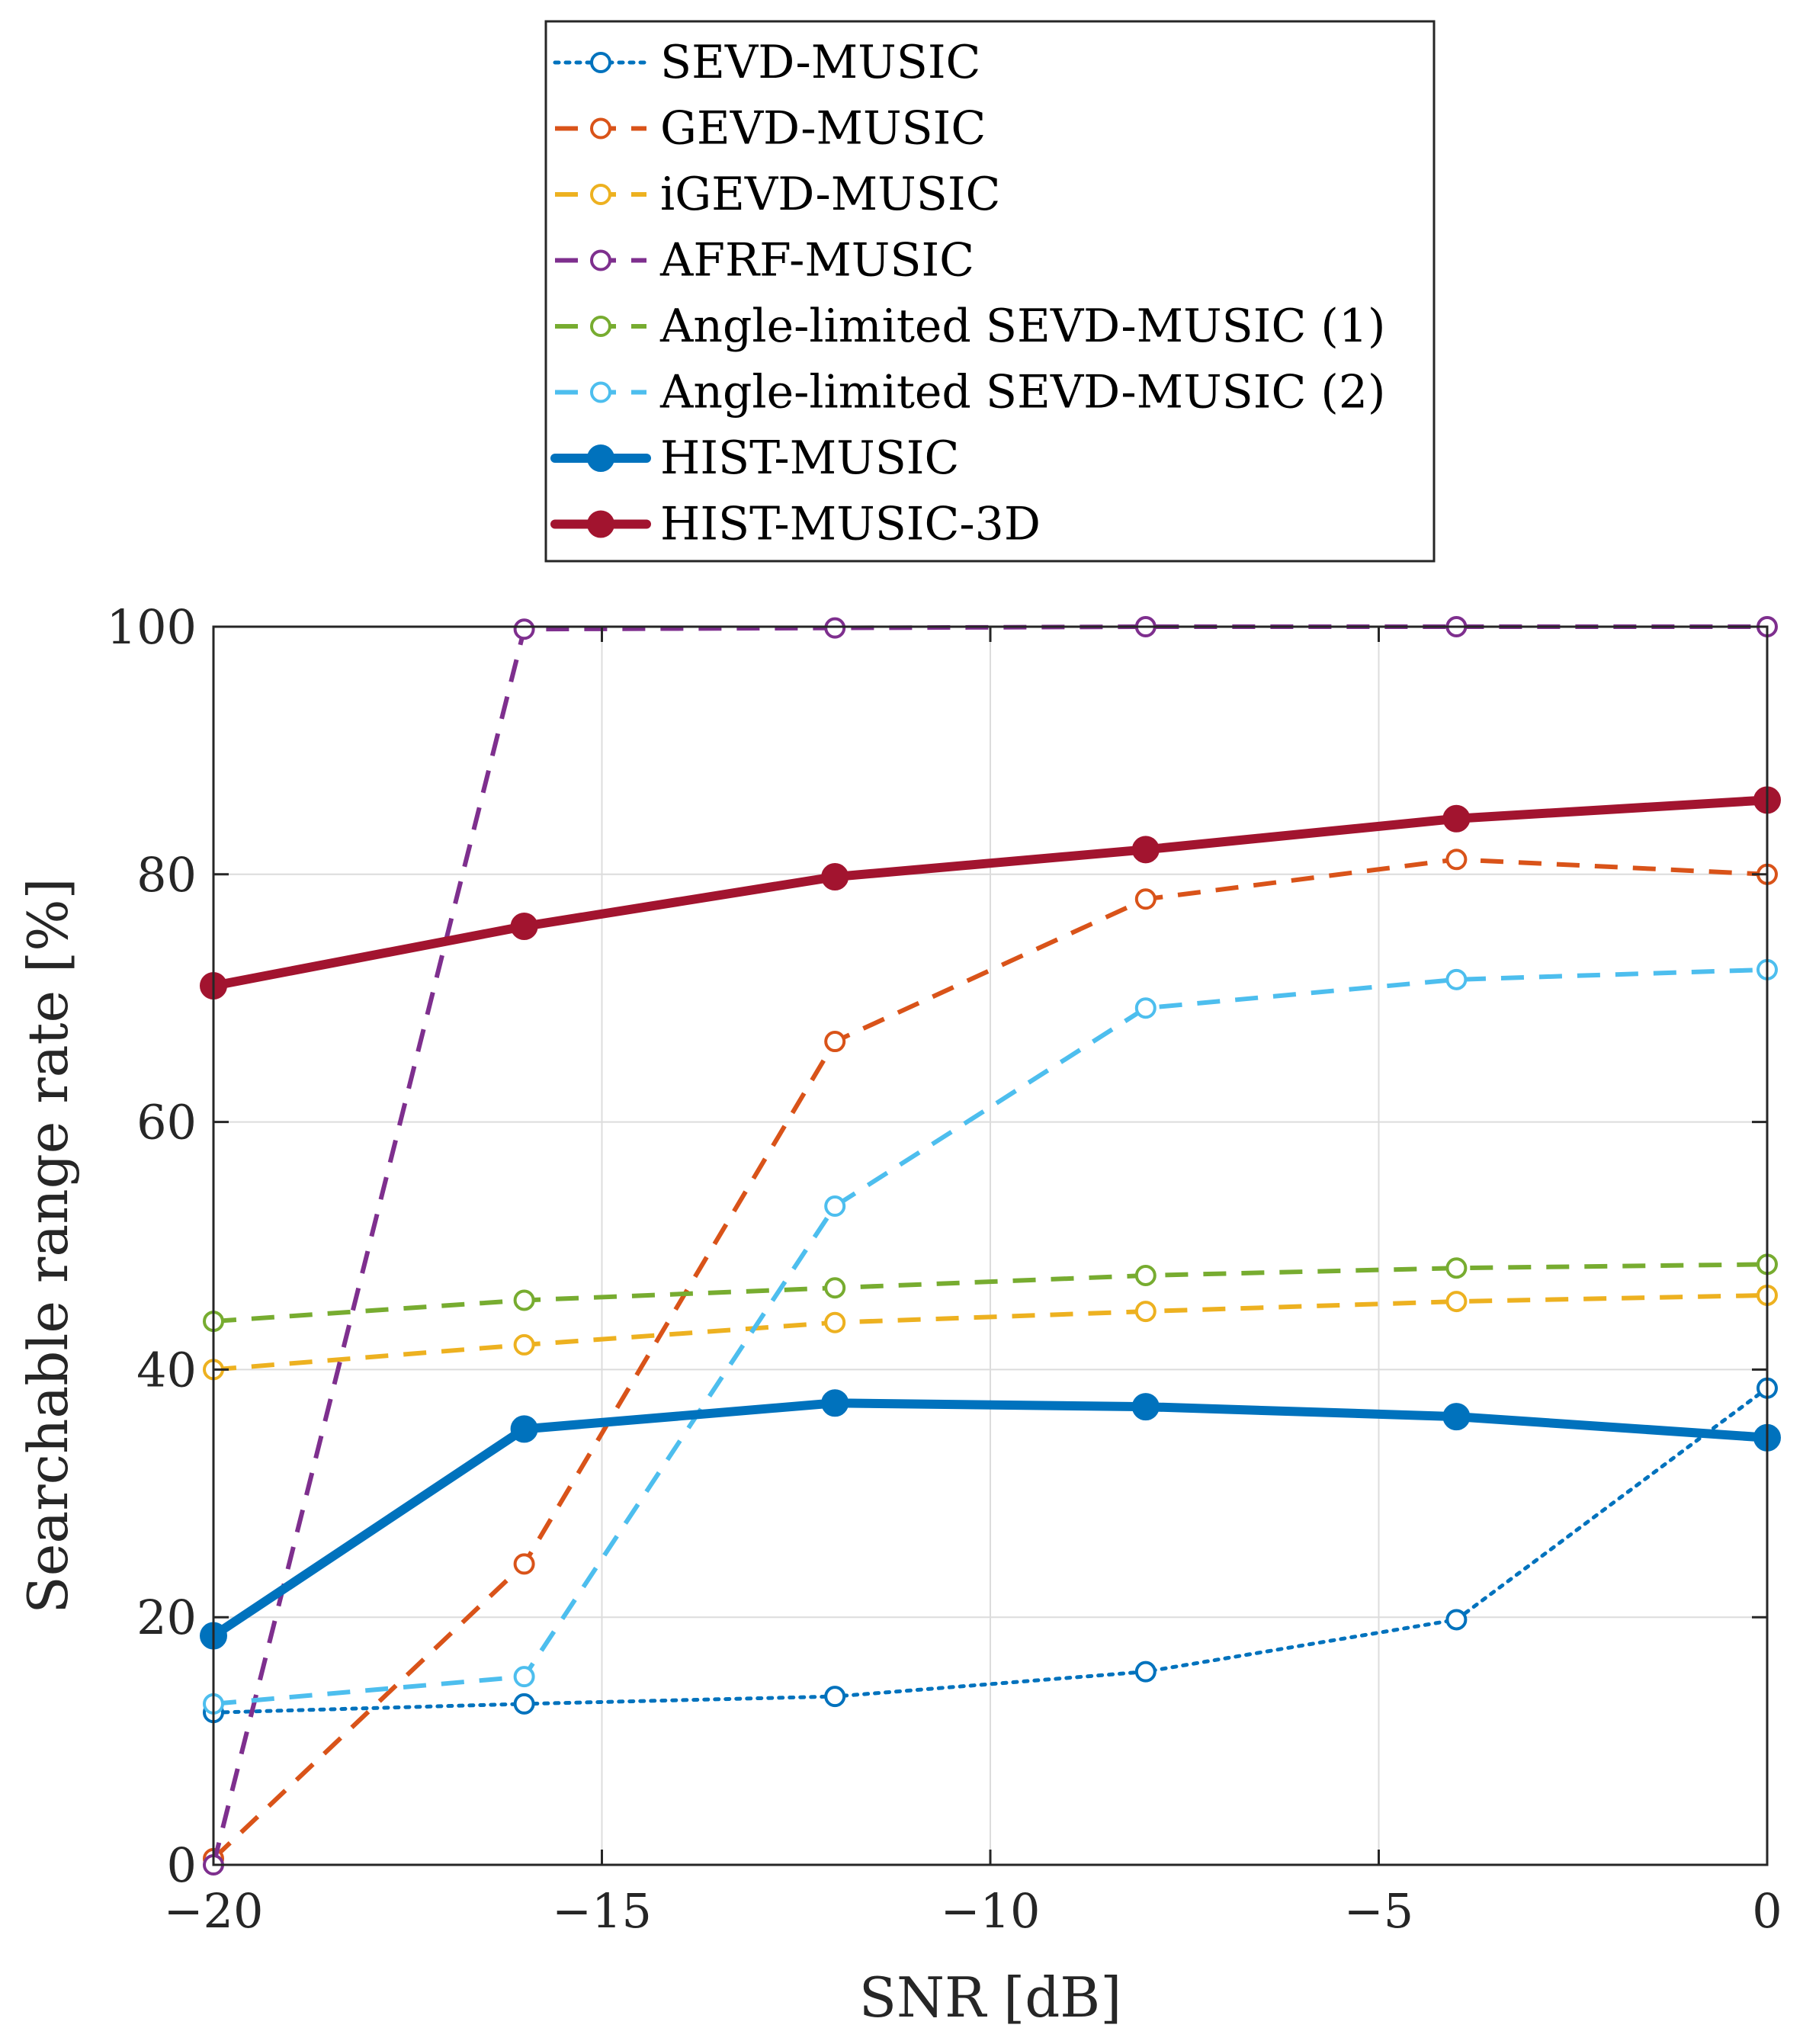 The image size is (1803, 2044). What do you see at coordinates (809, 459) in the screenshot?
I see `legend-label: HIST-MUSIC` at bounding box center [809, 459].